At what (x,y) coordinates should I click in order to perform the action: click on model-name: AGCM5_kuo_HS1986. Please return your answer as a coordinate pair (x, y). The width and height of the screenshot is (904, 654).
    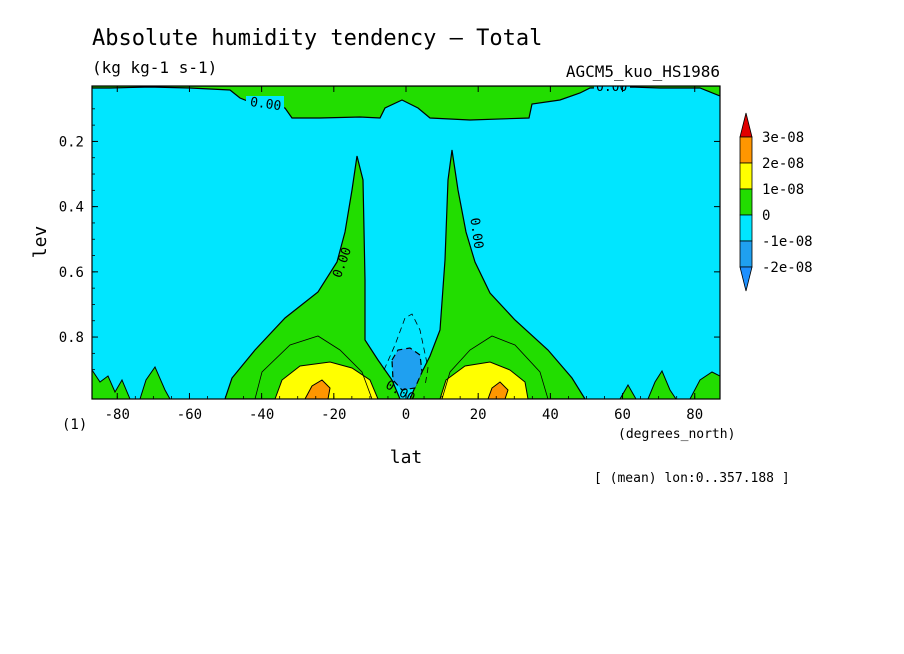
    Looking at the image, I should click on (643, 71).